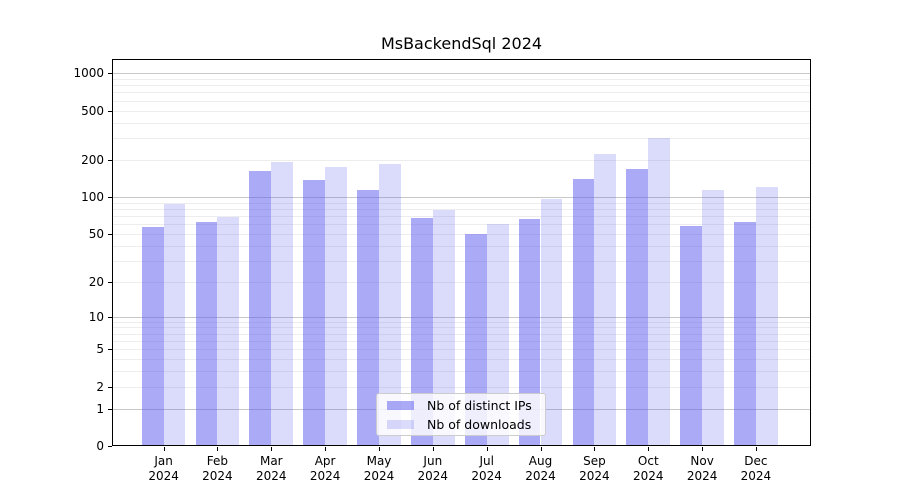 The width and height of the screenshot is (900, 500). I want to click on bar-downloads-feb, so click(228, 331).